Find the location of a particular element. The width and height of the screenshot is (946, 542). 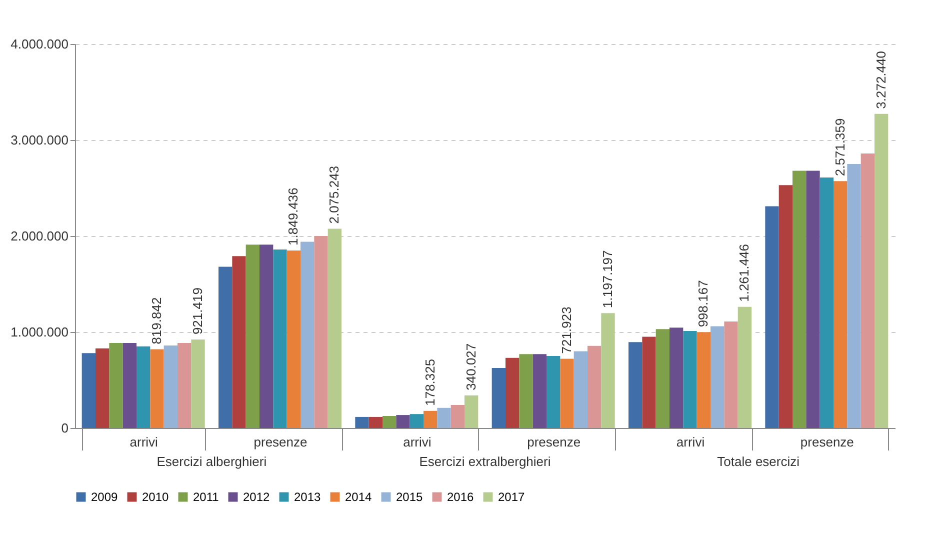

legend-label: 2014 is located at coordinates (358, 497).